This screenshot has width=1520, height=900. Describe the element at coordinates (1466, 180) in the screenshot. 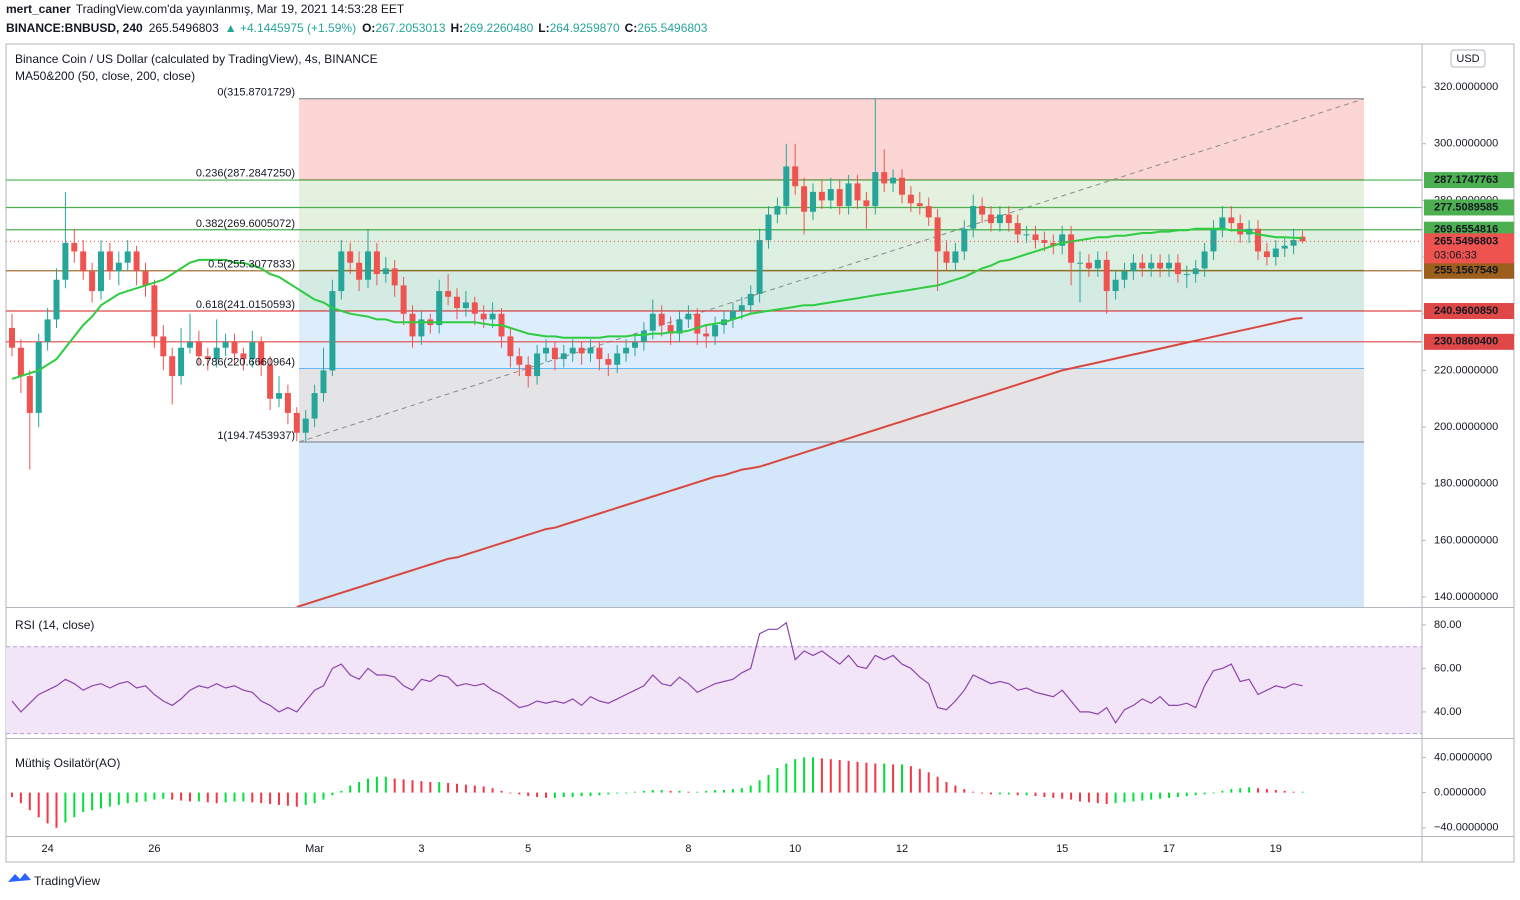

I see `price-label: 287.1747763` at that location.